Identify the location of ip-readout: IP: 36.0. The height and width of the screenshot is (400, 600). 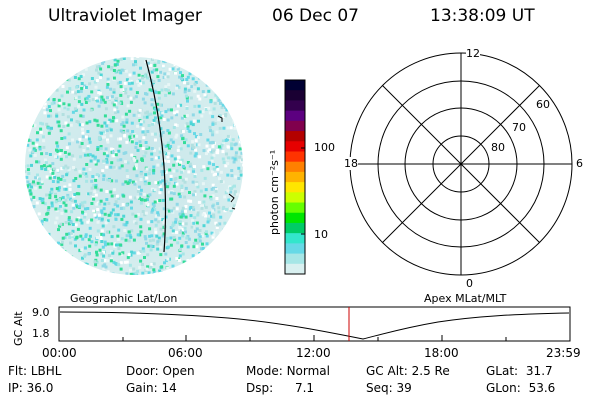
(31, 388).